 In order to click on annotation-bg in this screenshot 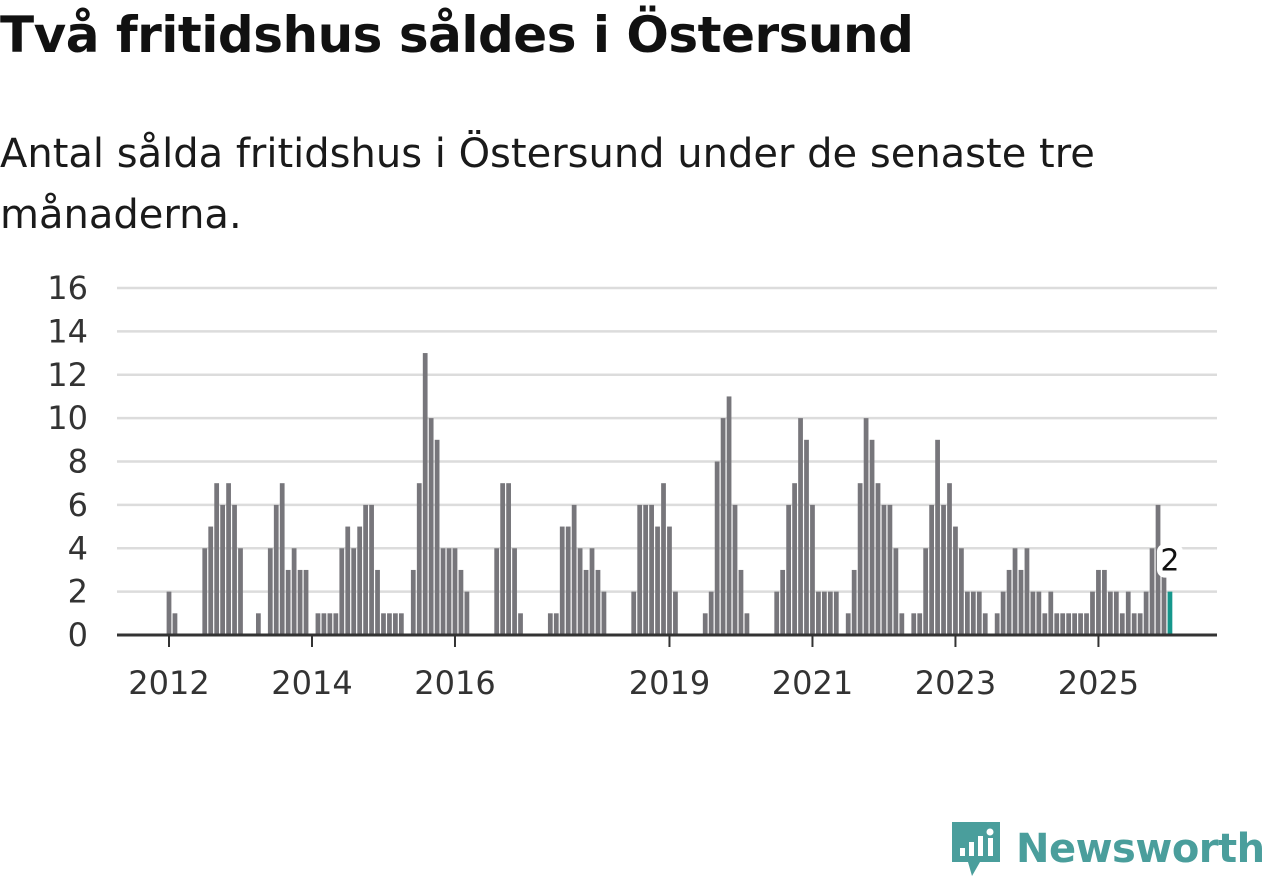, I will do `click(1169, 560)`.